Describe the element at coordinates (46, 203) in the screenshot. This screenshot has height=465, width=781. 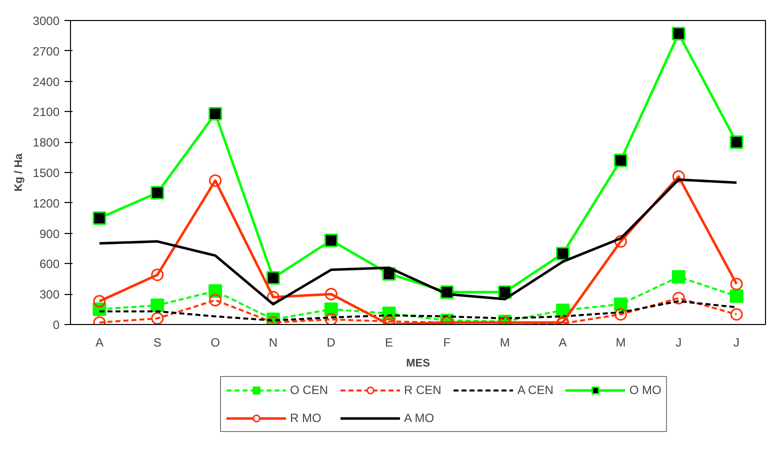
I see `y-tick-label: 1200` at that location.